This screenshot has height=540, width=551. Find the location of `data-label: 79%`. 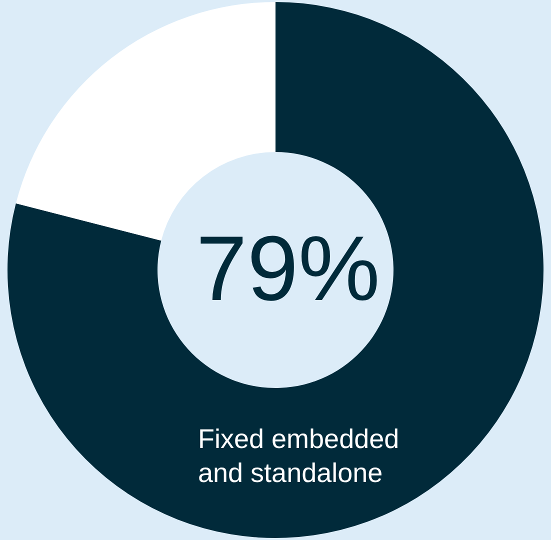

data-label: 79% is located at coordinates (288, 269).